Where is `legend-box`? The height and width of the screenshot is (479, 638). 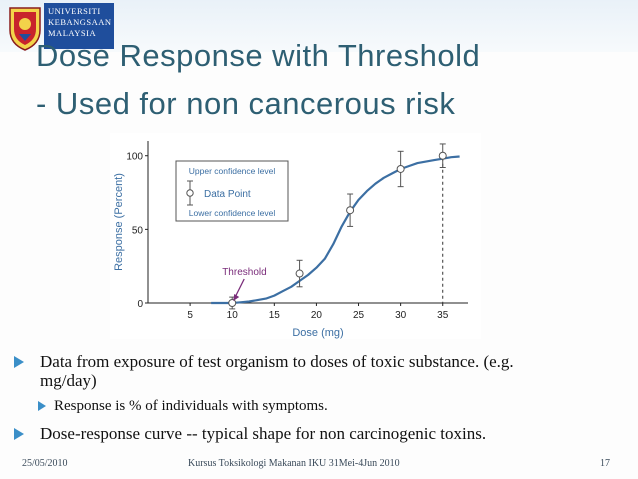
legend-box is located at coordinates (232, 191).